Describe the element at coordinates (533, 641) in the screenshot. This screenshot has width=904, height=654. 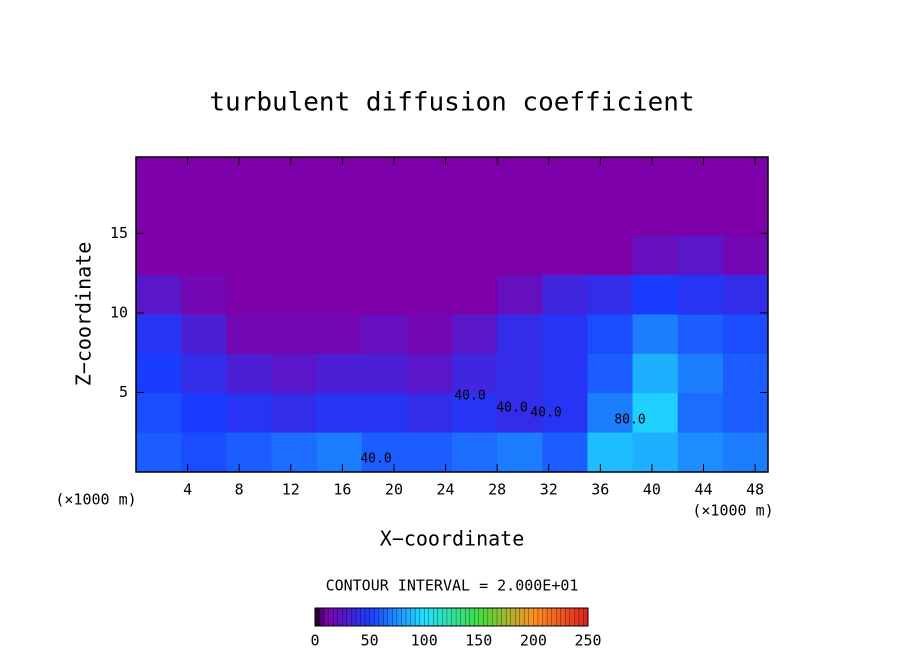
I see `colorbar-tick-label: 200` at that location.